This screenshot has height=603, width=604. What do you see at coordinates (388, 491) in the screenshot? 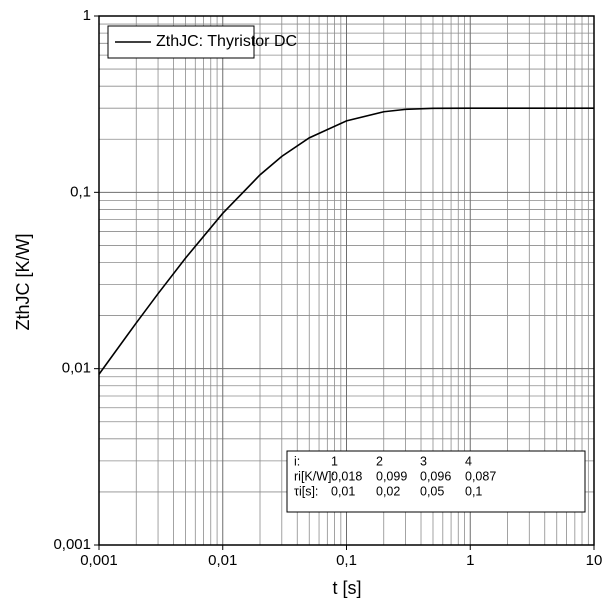
I see `table-cell: 0,02` at bounding box center [388, 491].